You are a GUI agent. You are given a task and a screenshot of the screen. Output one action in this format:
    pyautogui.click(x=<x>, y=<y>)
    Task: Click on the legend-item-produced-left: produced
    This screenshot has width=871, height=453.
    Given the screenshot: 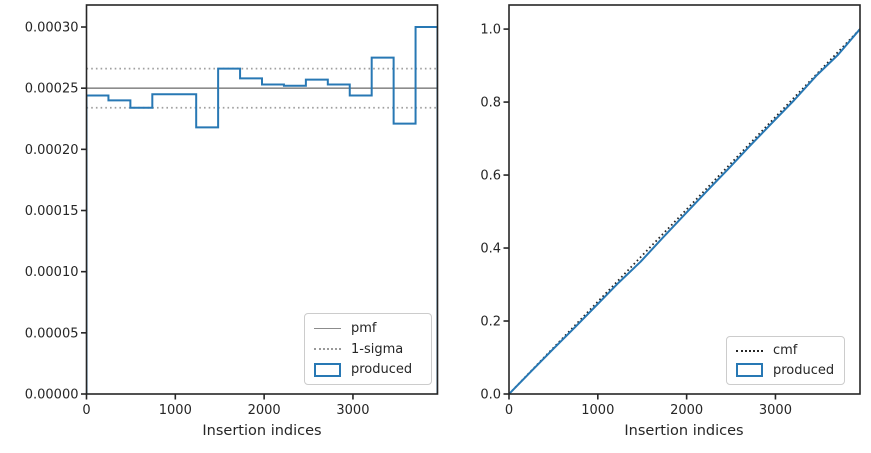 What is the action you would take?
    pyautogui.click(x=368, y=369)
    